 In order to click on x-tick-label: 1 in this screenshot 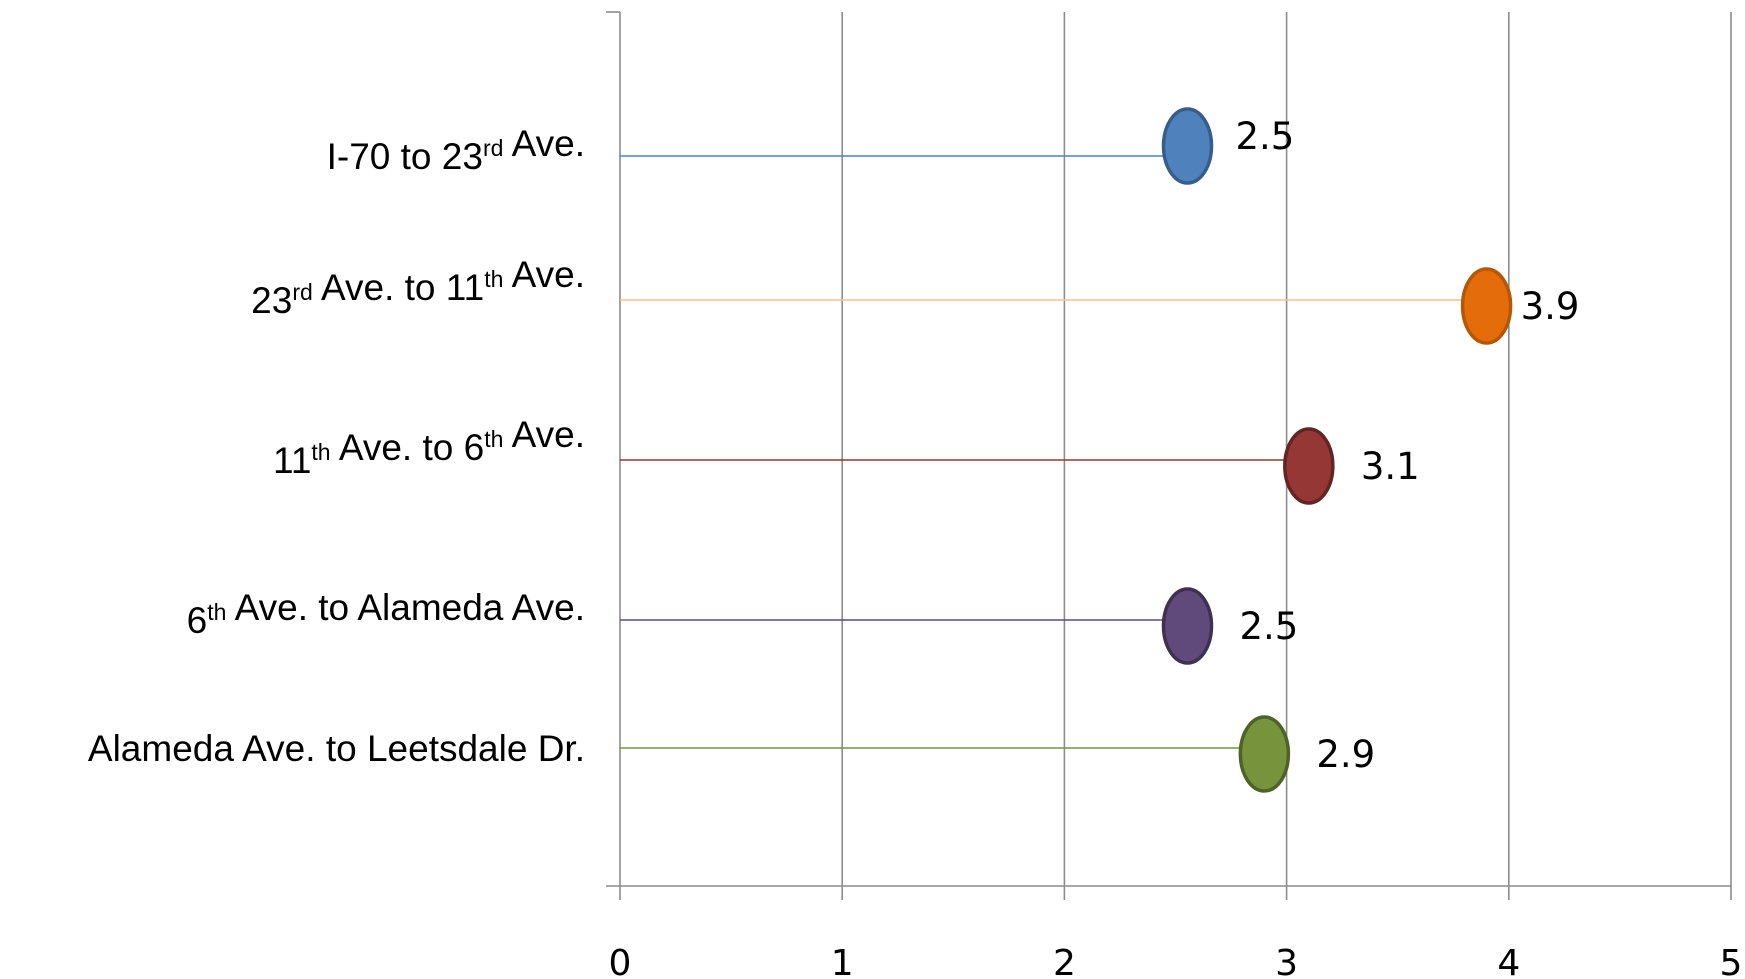, I will do `click(842, 961)`.